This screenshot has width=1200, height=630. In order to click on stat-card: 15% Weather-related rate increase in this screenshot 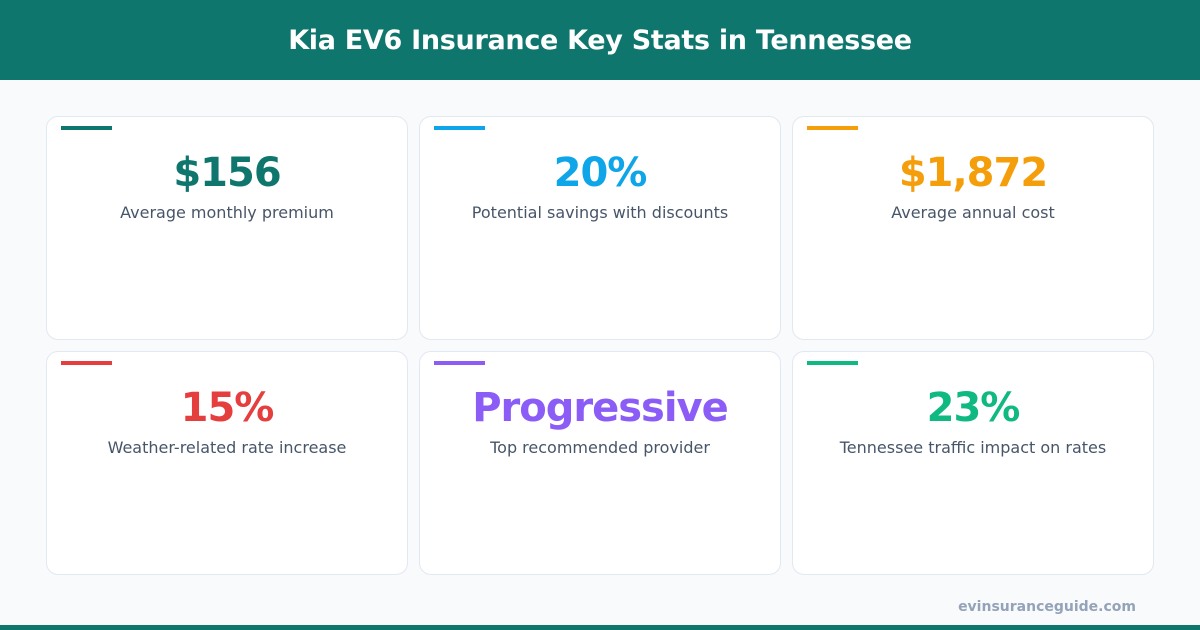, I will do `click(227, 463)`.